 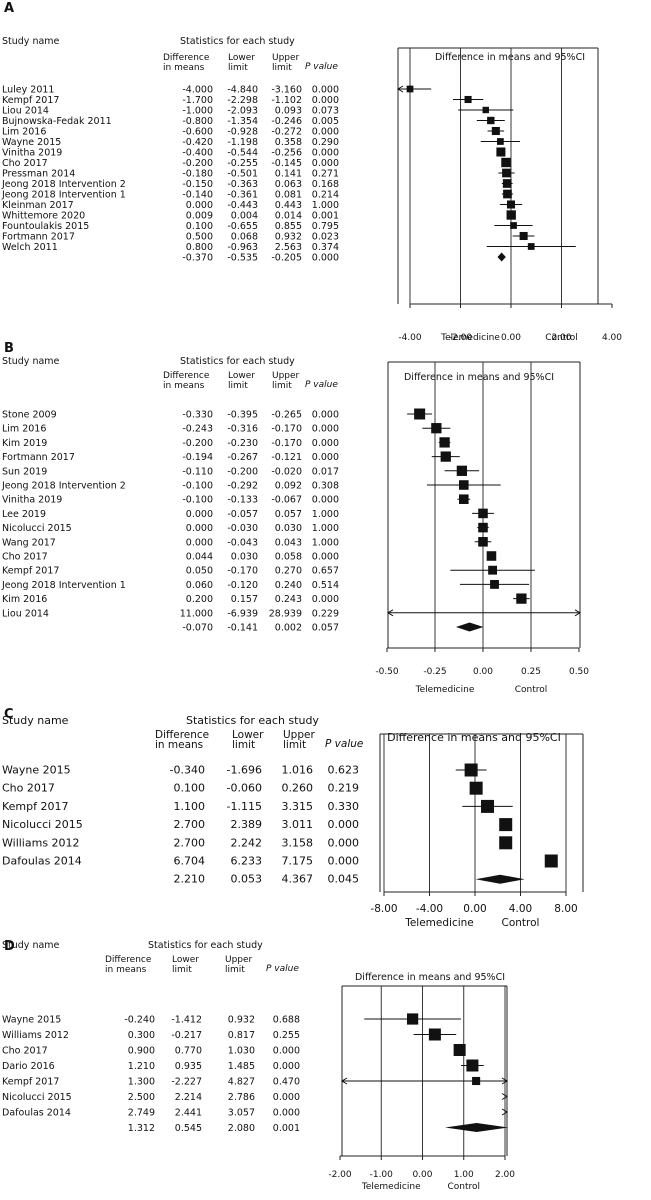 I want to click on study-row: Williams 2012 0.300 -0.217 0.817 0.255, so click(x=229, y=1034).